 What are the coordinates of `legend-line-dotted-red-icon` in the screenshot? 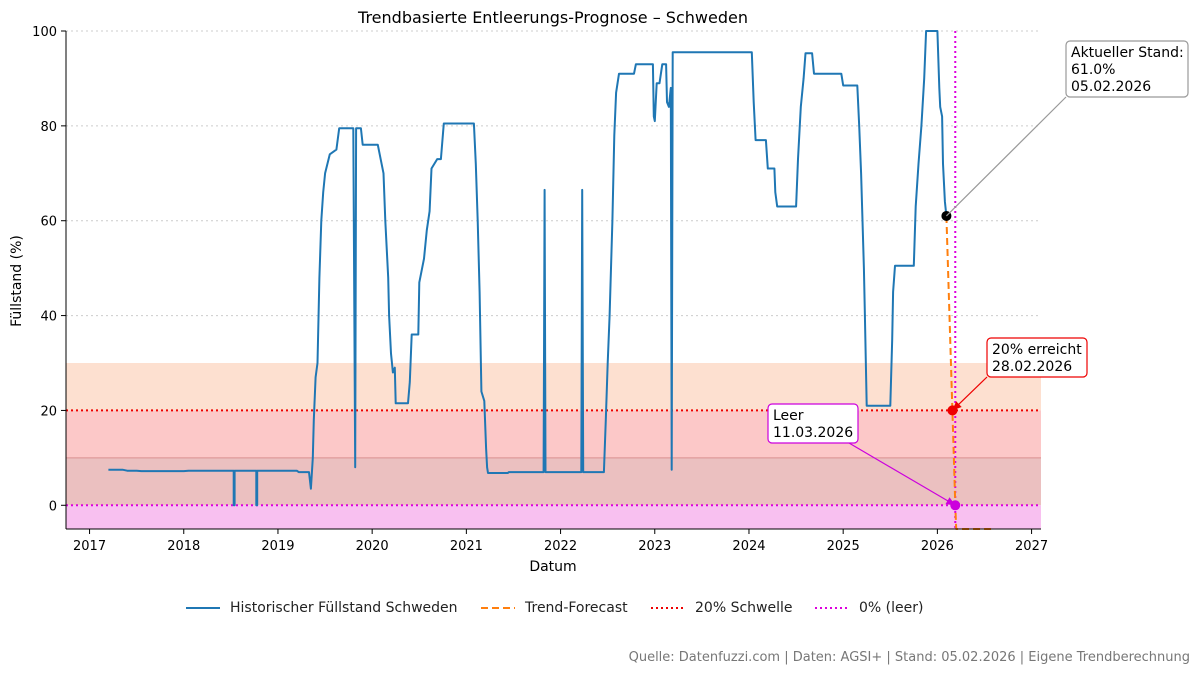 It's located at (668, 608).